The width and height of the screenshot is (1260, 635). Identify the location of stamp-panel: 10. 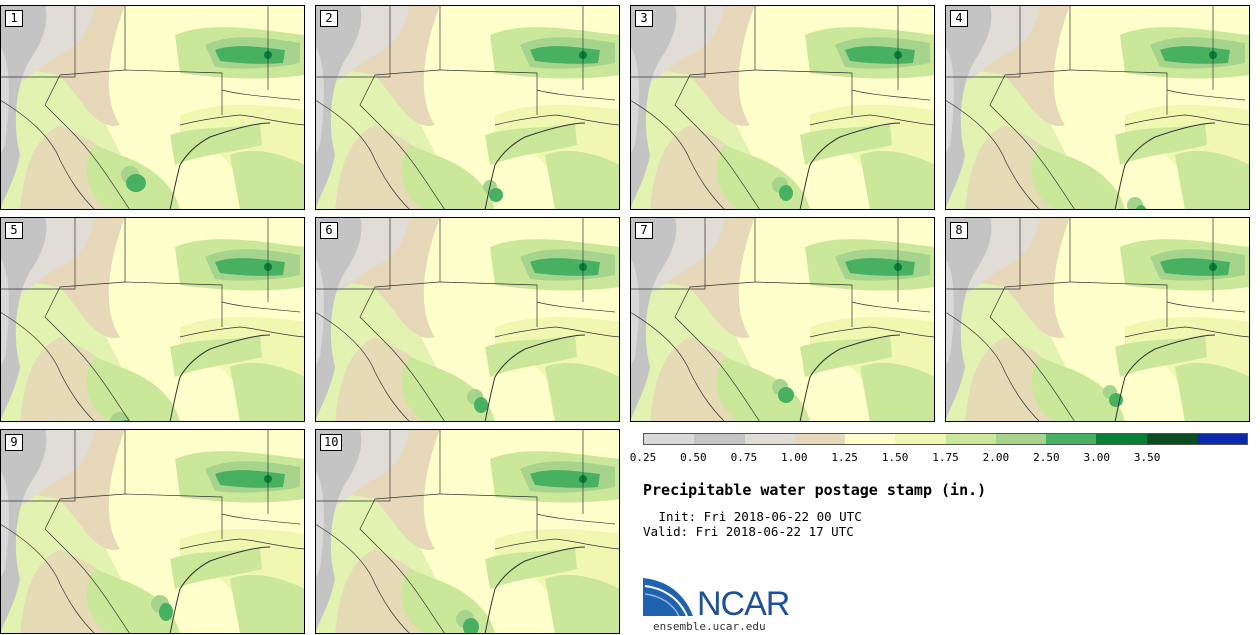
(467, 531).